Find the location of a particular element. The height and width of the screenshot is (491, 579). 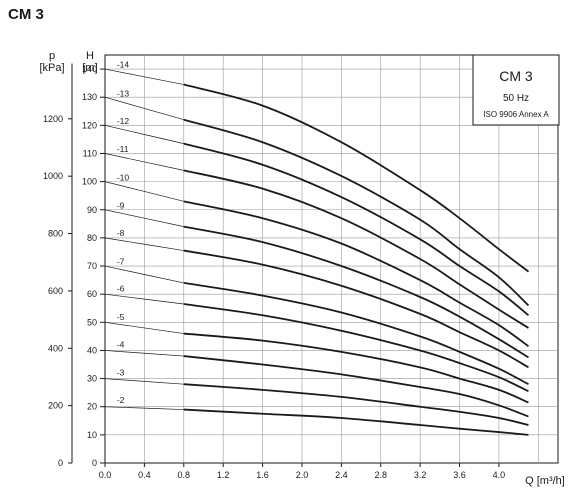

y-head-tick-label: 50 is located at coordinates (92, 322).